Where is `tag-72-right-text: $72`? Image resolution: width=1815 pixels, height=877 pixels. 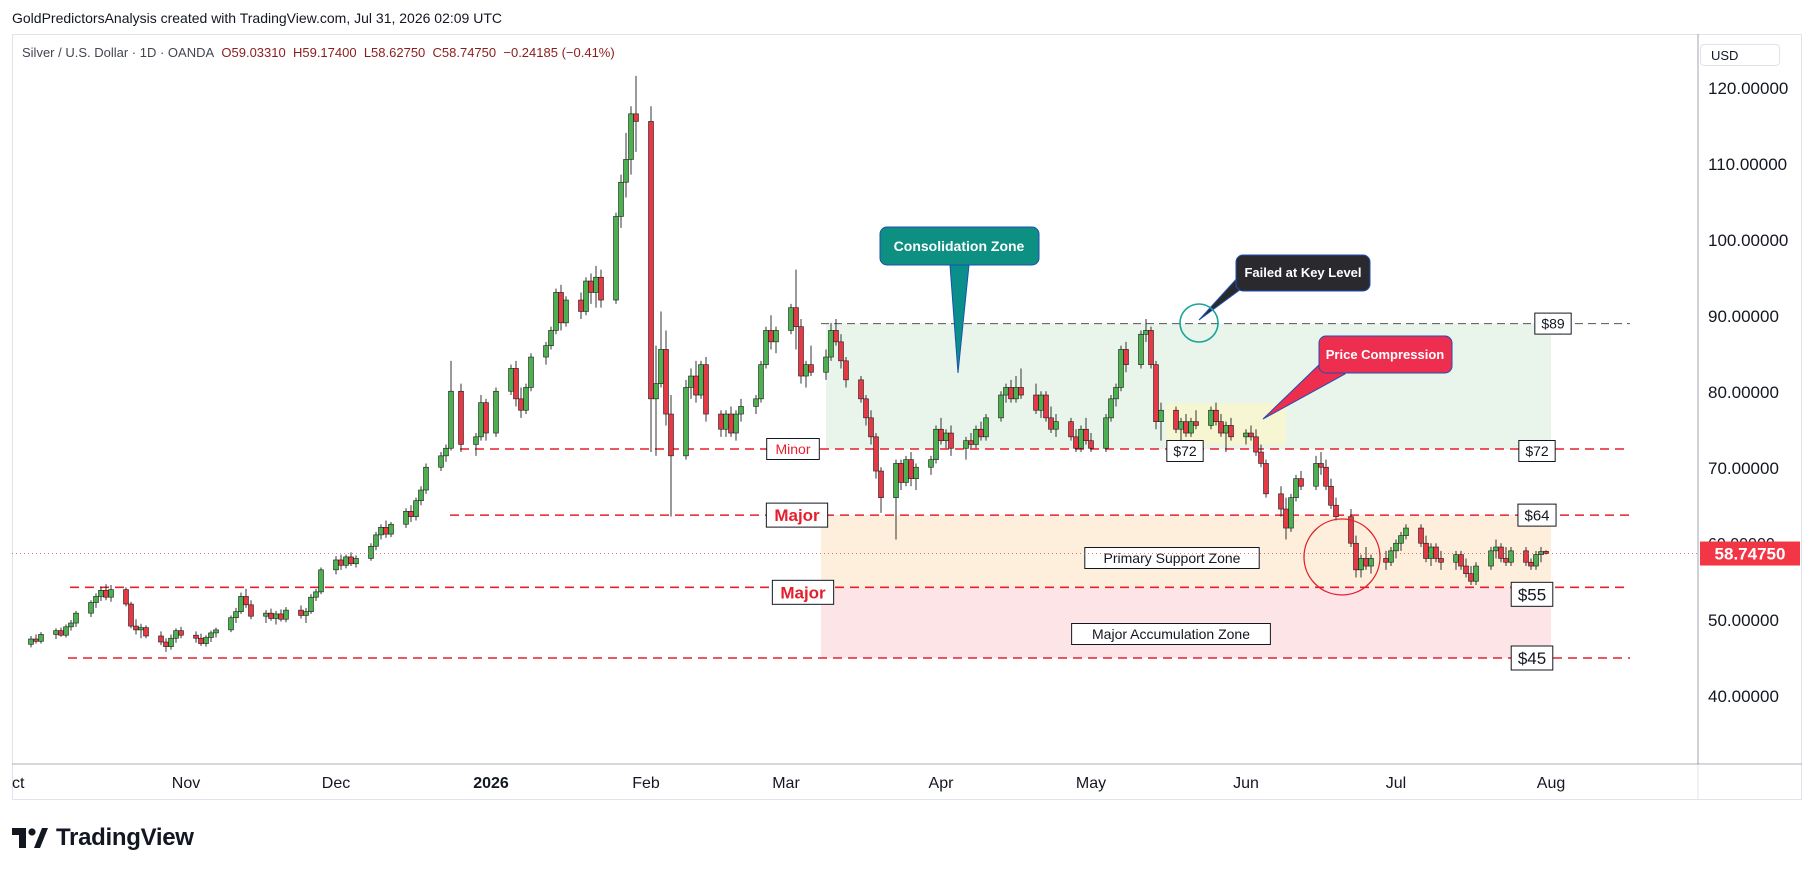
tag-72-right-text: $72 is located at coordinates (1537, 451).